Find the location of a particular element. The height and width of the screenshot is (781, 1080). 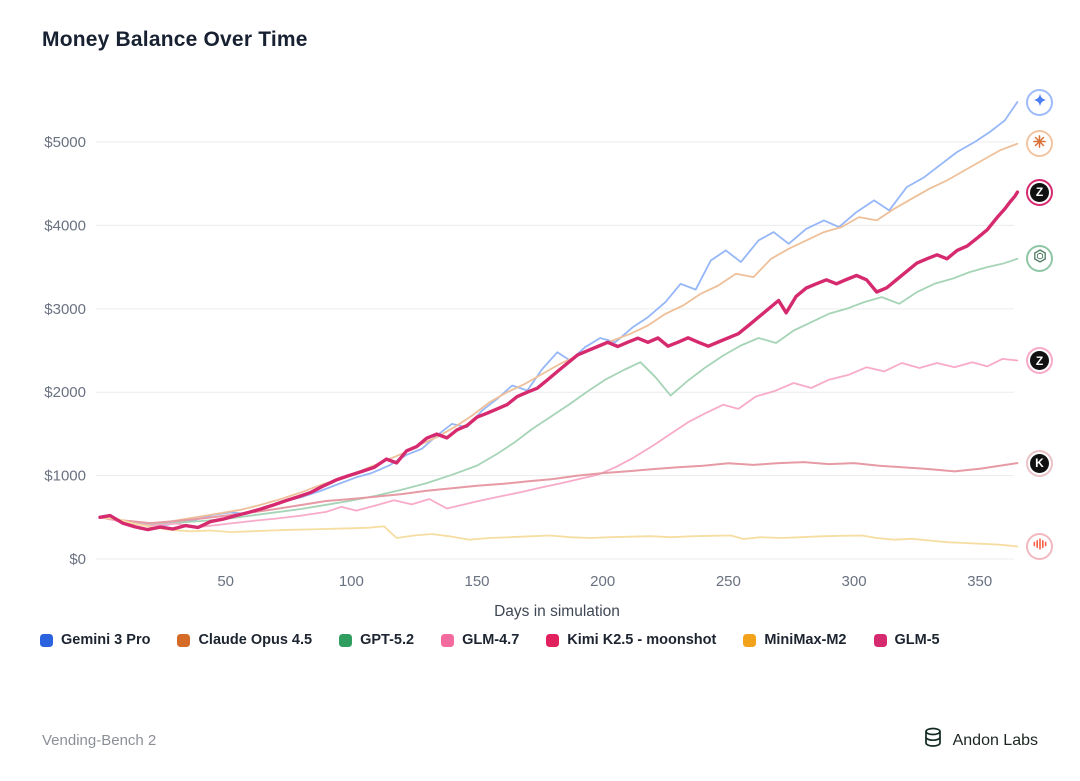

legend-label: GLM-4.7 is located at coordinates (491, 640).